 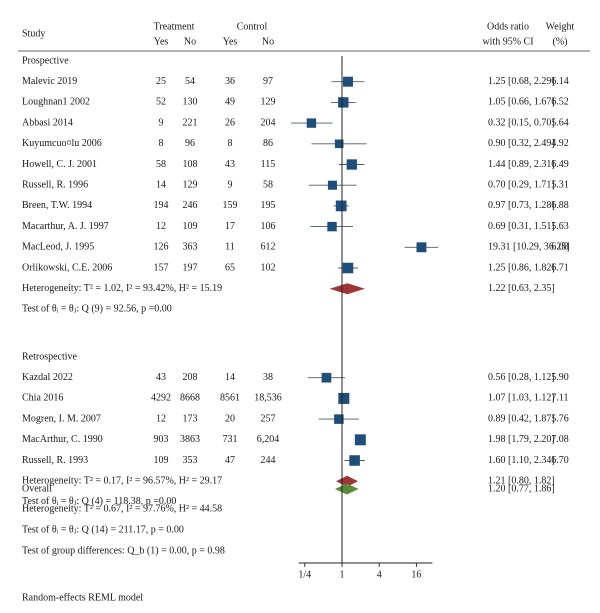 What do you see at coordinates (560, 143) in the screenshot?
I see `weight-value: 4.92` at bounding box center [560, 143].